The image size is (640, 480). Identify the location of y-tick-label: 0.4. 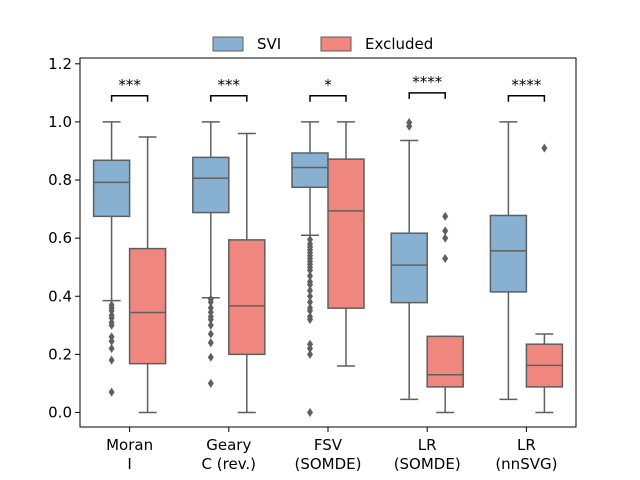
(60, 296).